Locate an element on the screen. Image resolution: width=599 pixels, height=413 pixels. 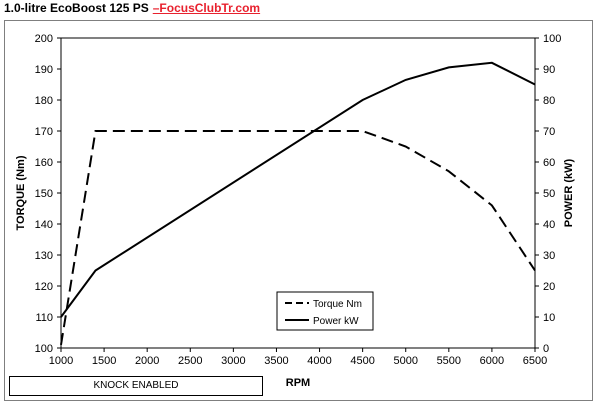
right-tick-label: 80 is located at coordinates (549, 101).